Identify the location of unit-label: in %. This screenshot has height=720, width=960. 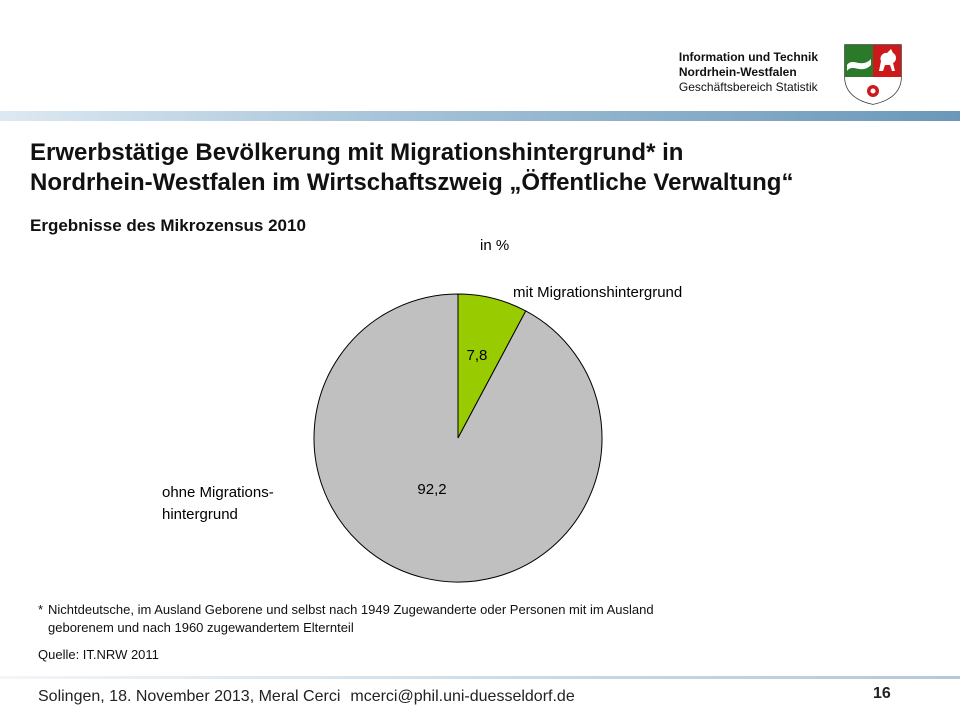
(495, 245).